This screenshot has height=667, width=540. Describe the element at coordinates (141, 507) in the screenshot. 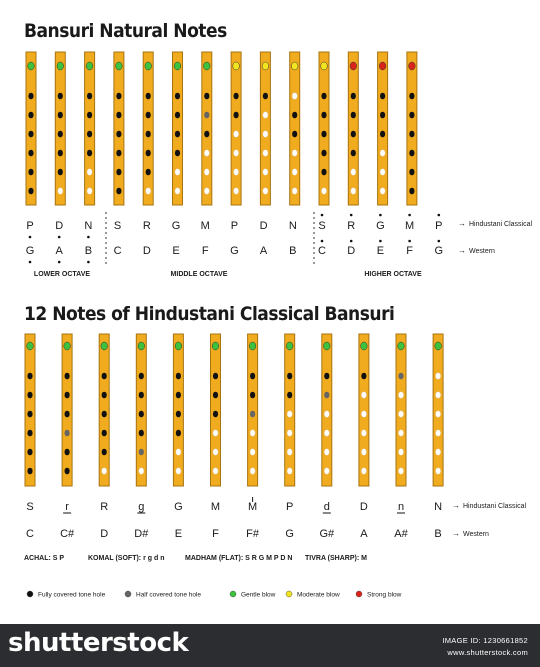

I see `hindustani-note-s2-4: g` at that location.